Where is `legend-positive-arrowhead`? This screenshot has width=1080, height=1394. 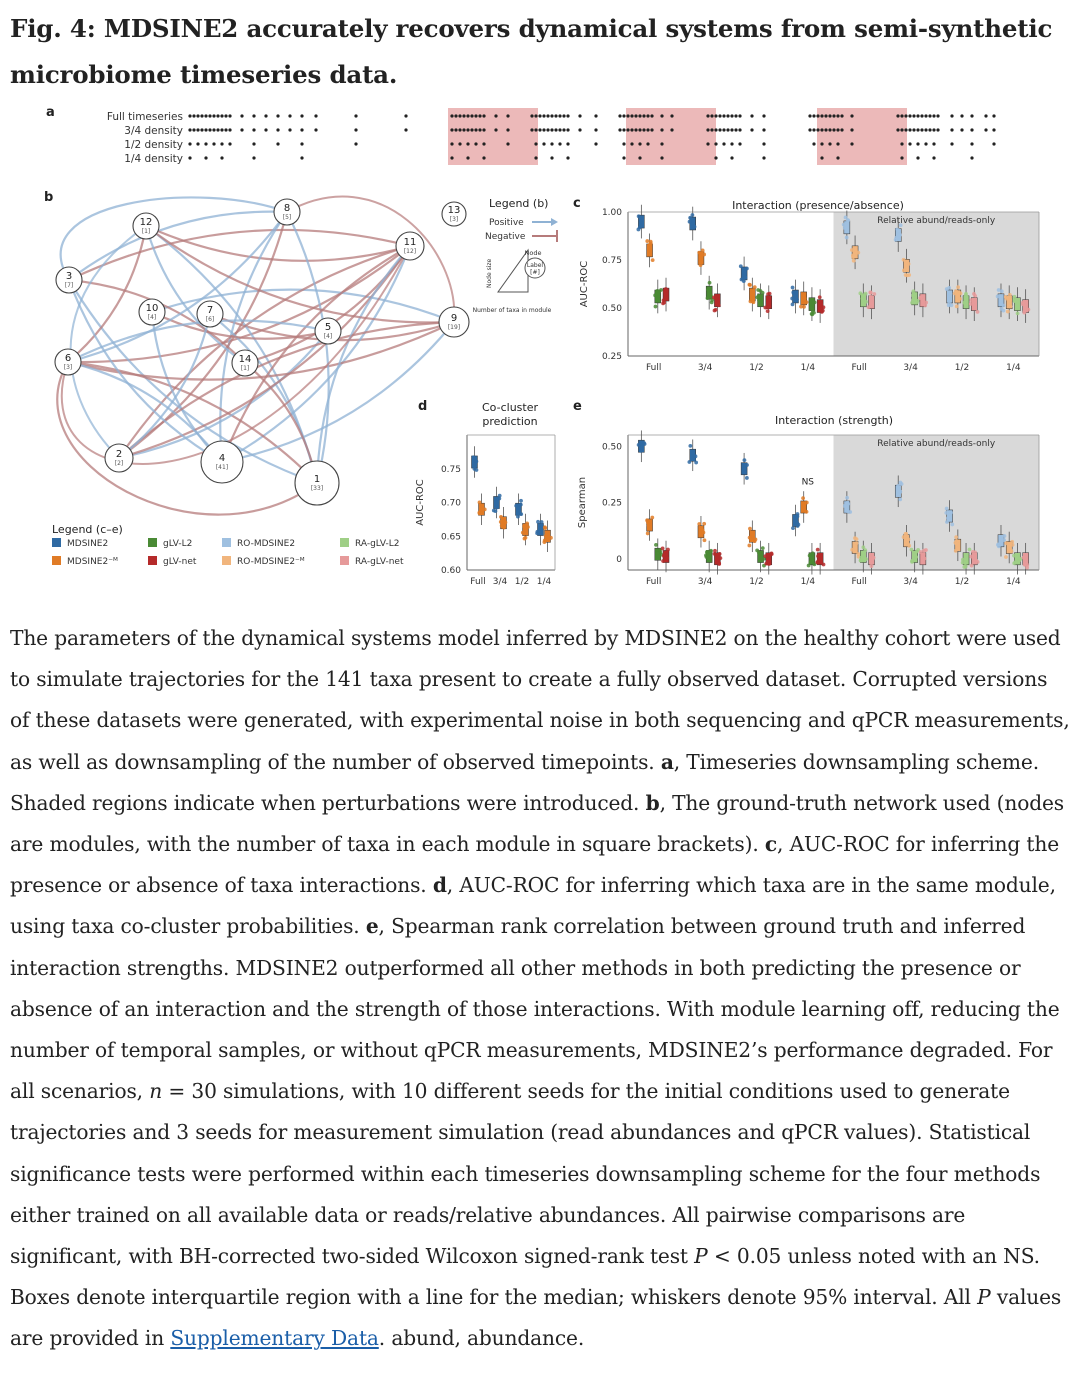
legend-positive-arrowhead is located at coordinates (554, 222).